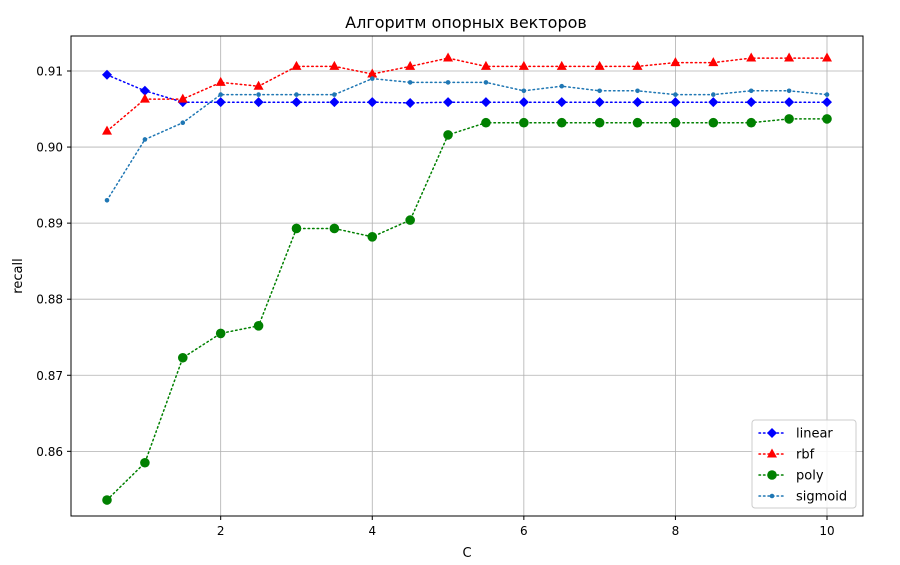 Image resolution: width=900 pixels, height=565 pixels. I want to click on legend-marker-linear, so click(772, 433).